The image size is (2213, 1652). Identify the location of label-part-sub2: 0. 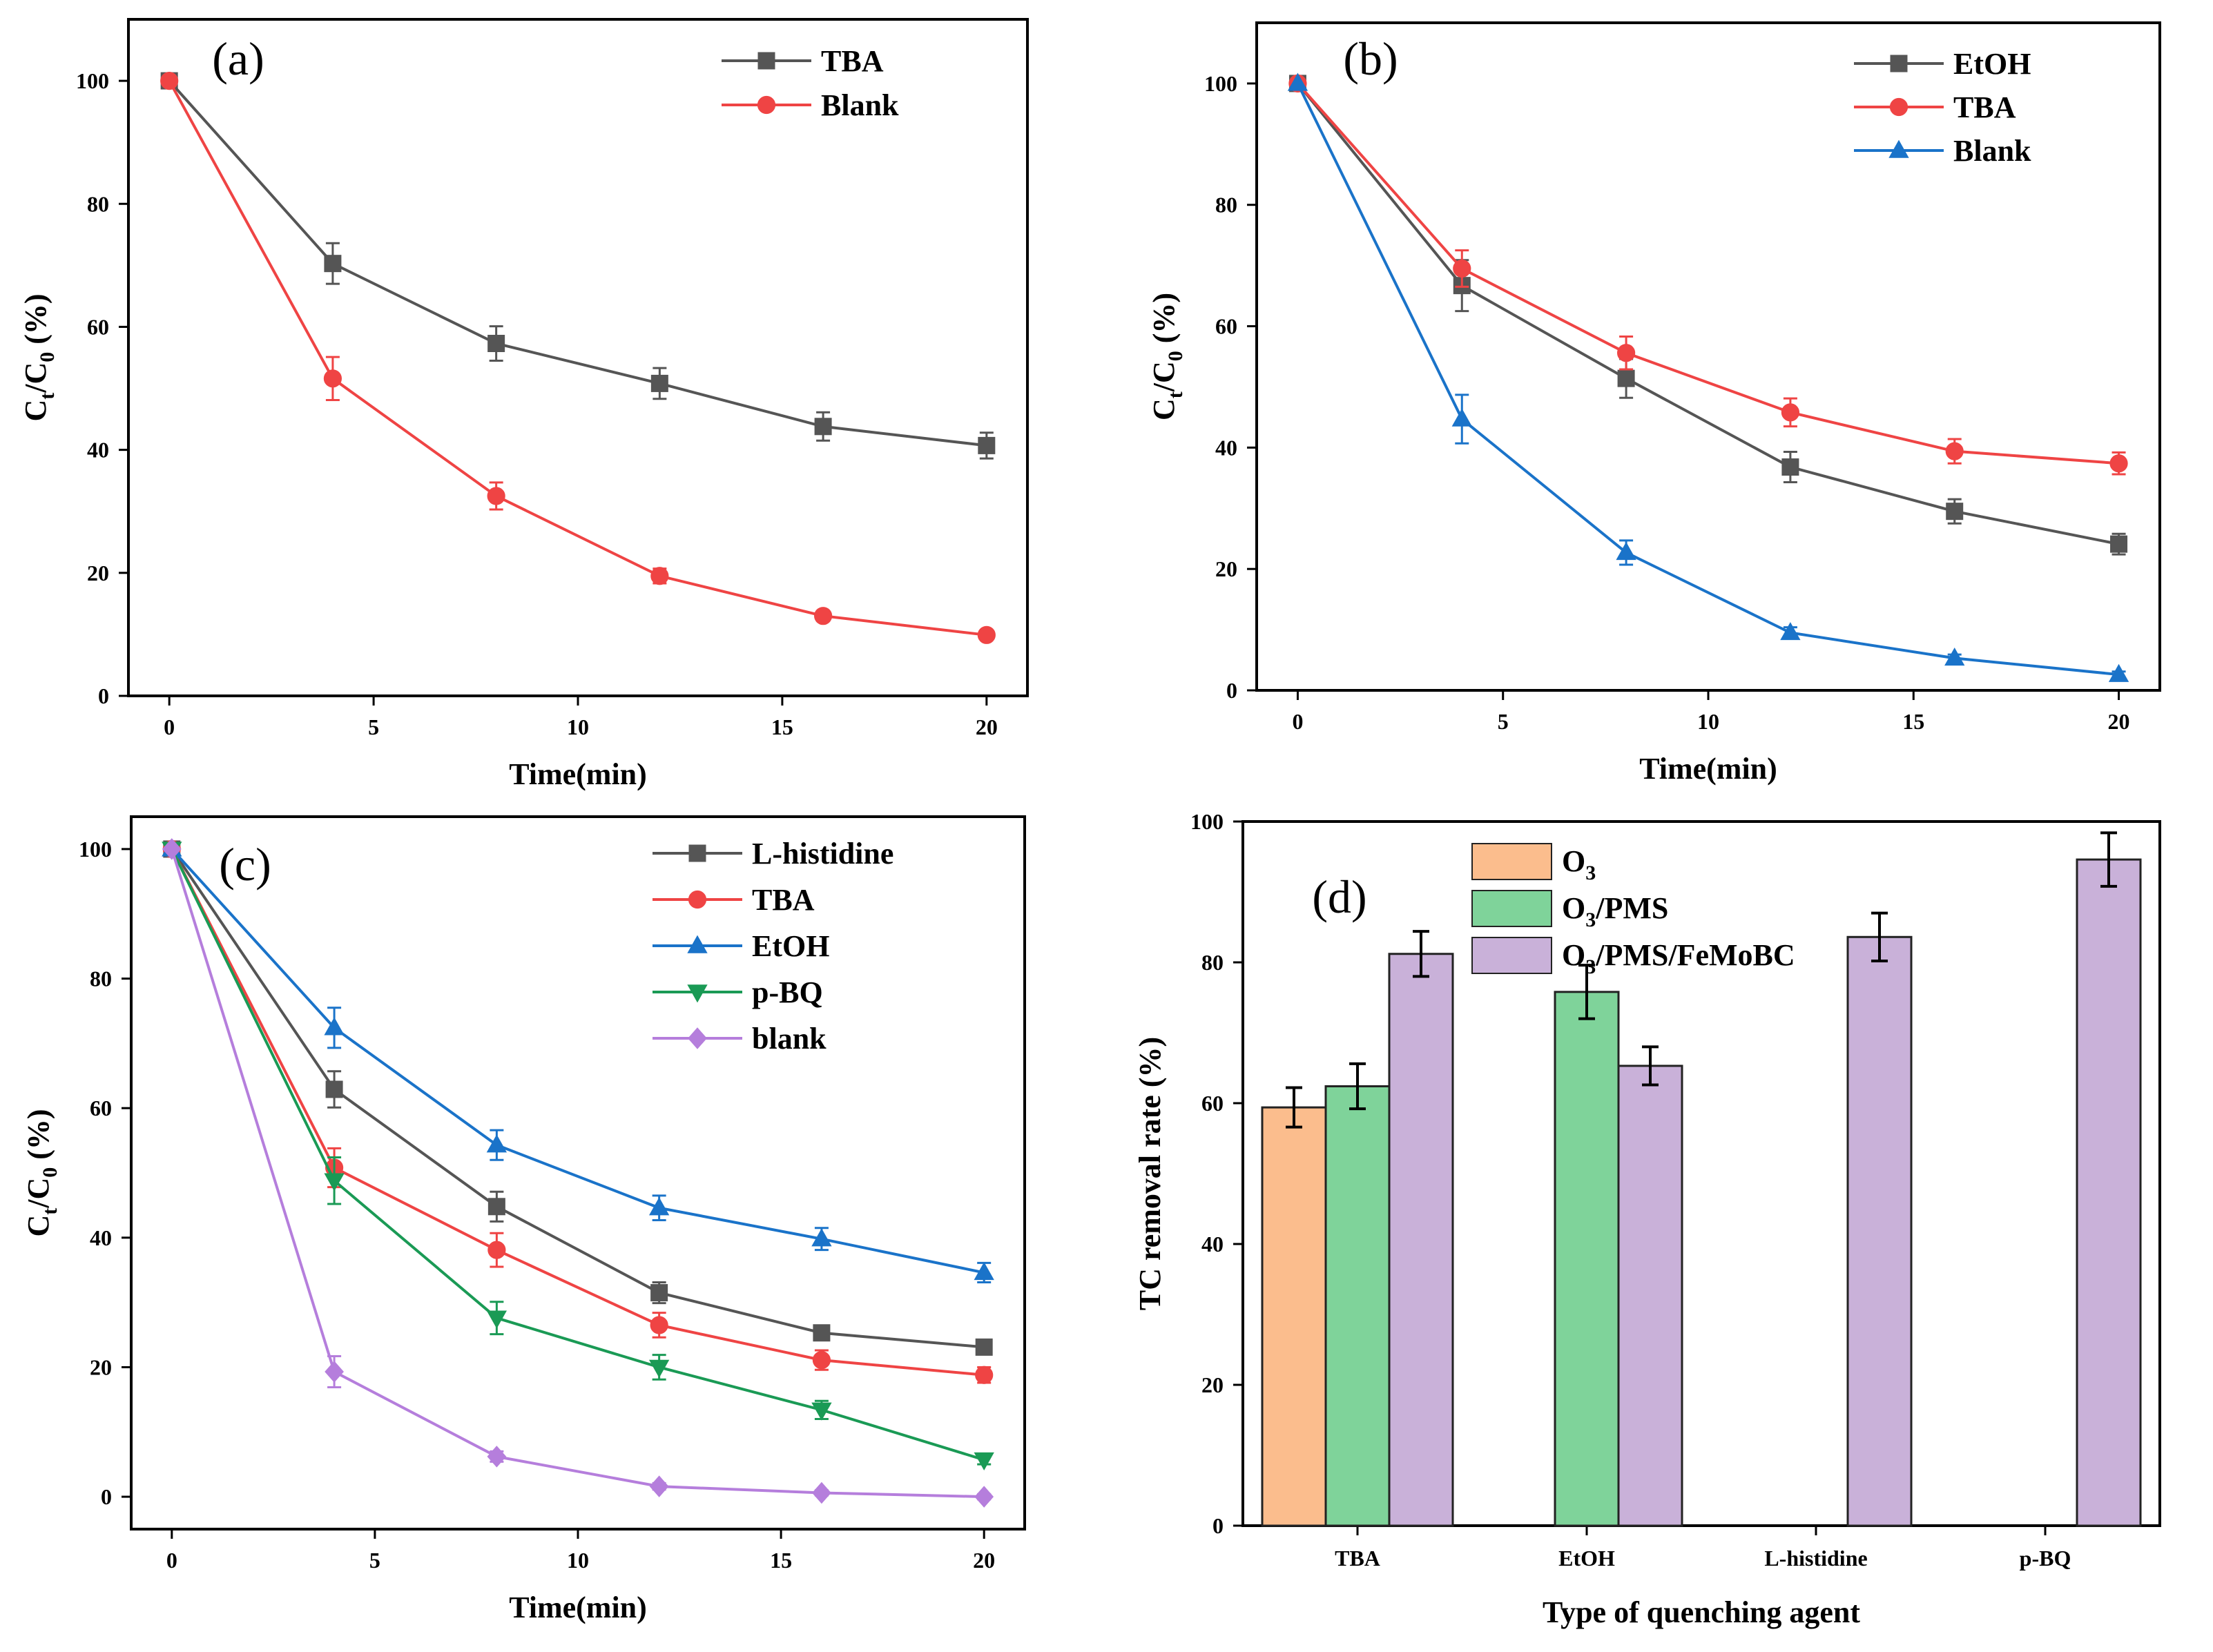
(47, 357).